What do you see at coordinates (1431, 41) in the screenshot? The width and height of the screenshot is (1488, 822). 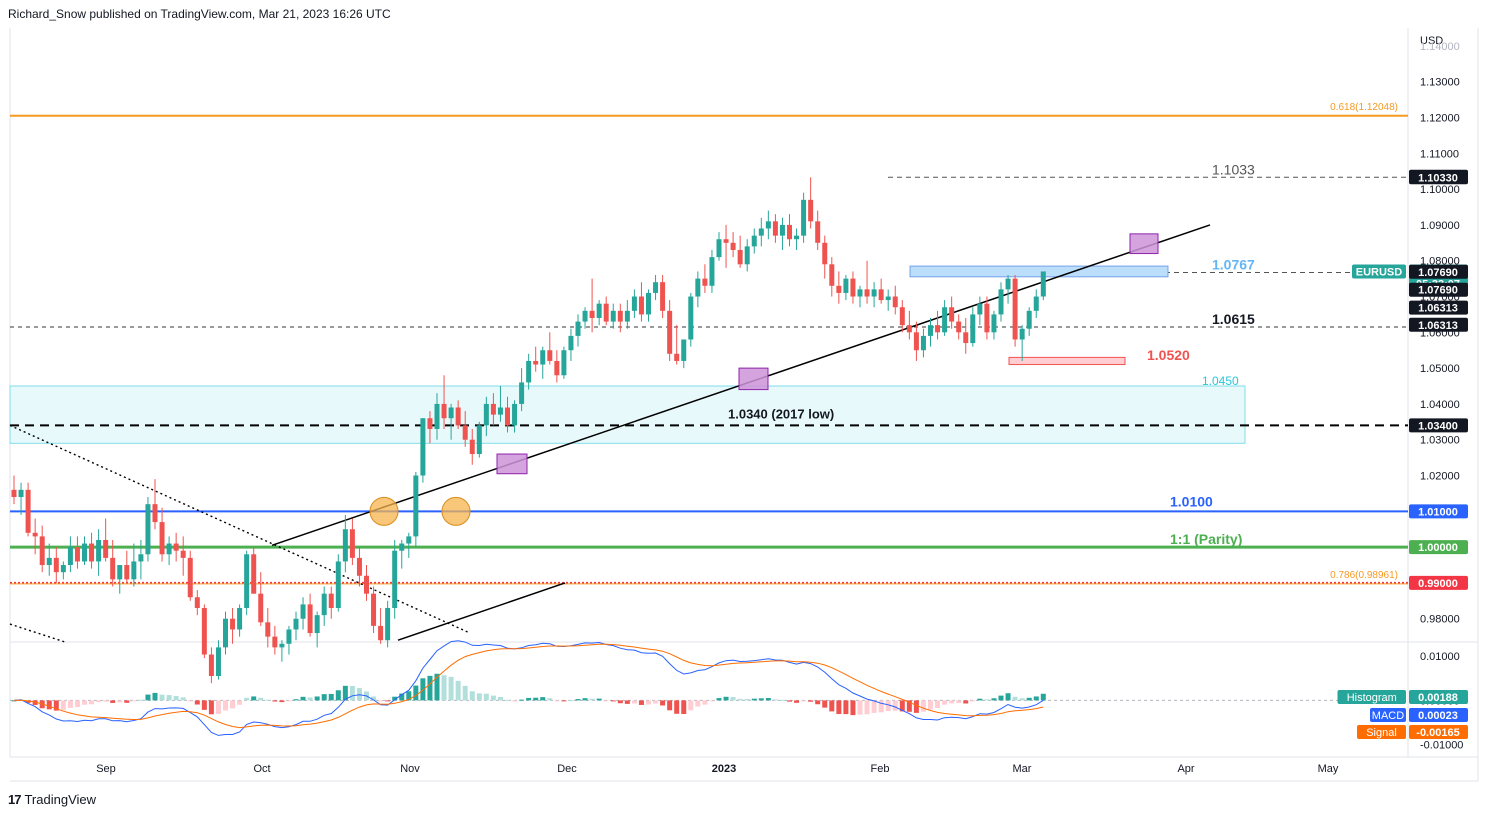 I see `currency-label: USD` at bounding box center [1431, 41].